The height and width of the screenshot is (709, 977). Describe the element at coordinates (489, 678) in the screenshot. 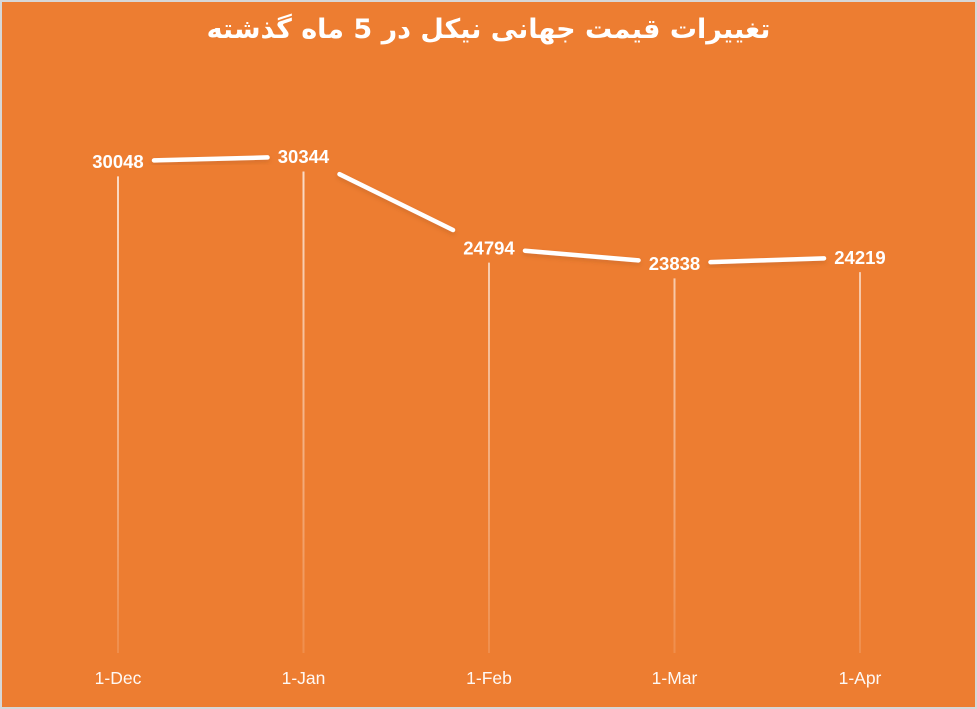

I see `x-axis-label: 1-Feb` at that location.